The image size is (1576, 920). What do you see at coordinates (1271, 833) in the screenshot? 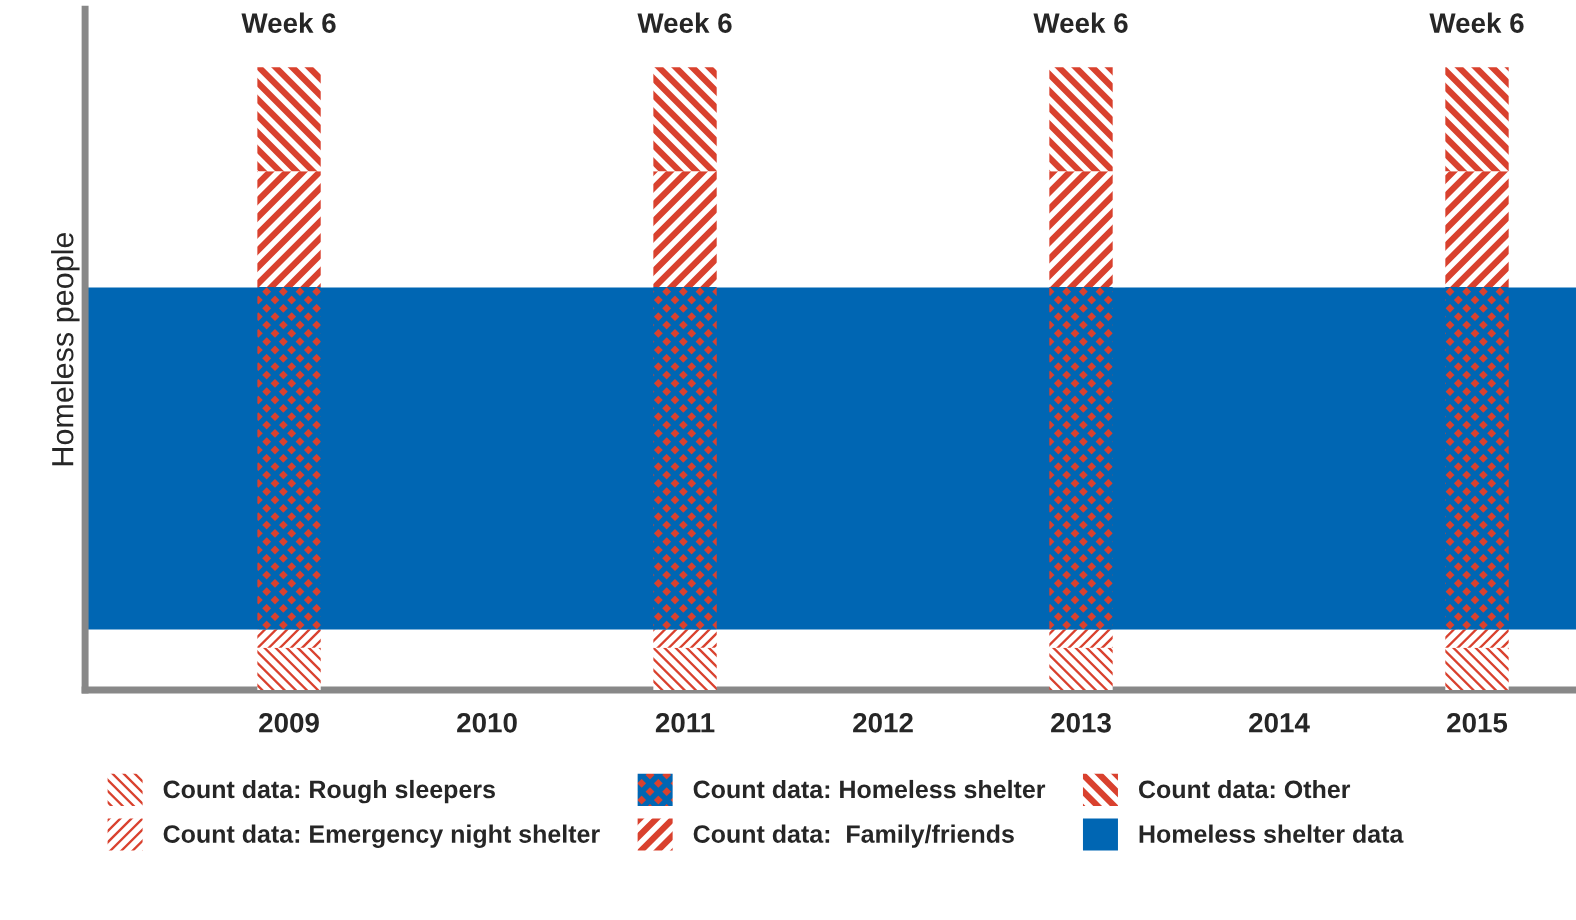
I see `legend-label: Homeless shelter data` at bounding box center [1271, 833].